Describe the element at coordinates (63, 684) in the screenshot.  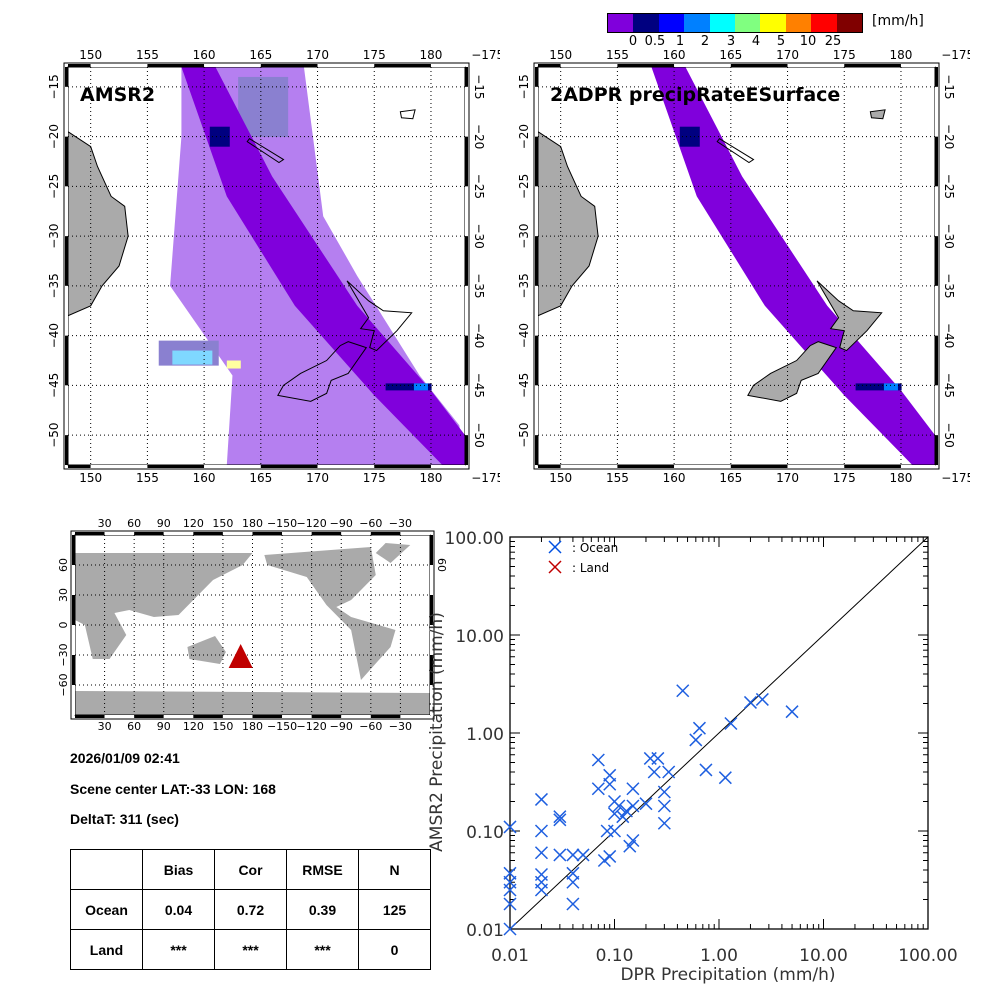
I see `lat-tick-label-left: −60` at that location.